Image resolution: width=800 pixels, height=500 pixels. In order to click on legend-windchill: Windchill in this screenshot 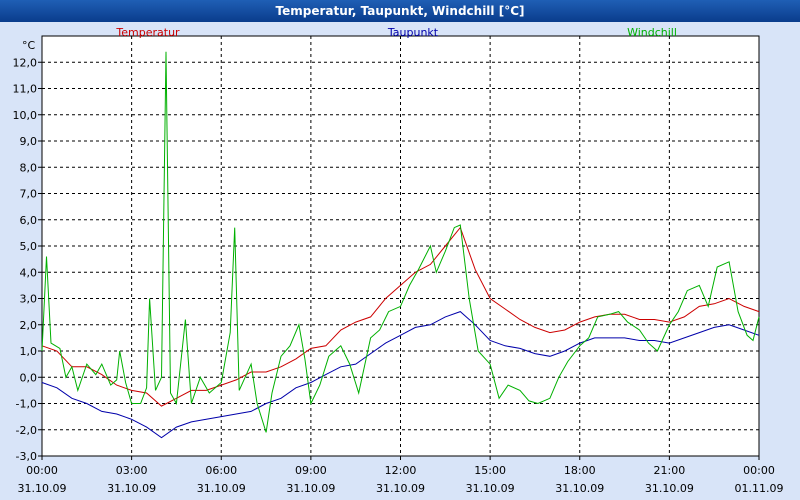, I will do `click(652, 32)`.